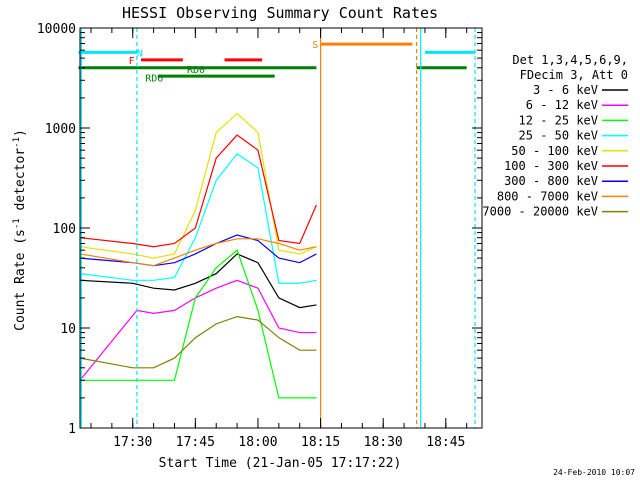 Image resolution: width=640 pixels, height=480 pixels. I want to click on legend-header-2: FDecim 3, Att 0, so click(574, 75).